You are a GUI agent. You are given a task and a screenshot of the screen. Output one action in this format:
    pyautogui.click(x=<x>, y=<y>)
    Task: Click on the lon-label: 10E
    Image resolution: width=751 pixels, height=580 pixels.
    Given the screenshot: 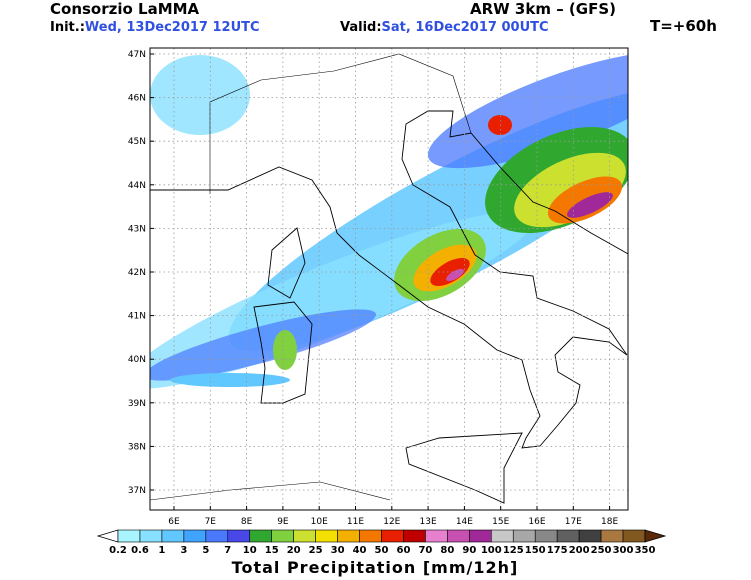 What is the action you would take?
    pyautogui.click(x=319, y=522)
    